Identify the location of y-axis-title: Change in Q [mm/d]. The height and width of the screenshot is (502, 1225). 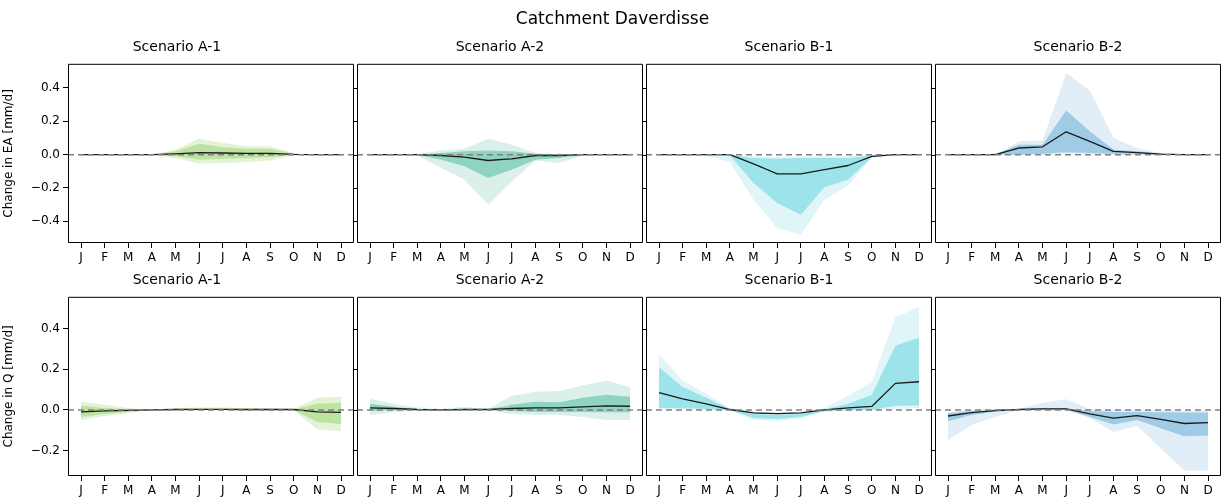
(8, 386).